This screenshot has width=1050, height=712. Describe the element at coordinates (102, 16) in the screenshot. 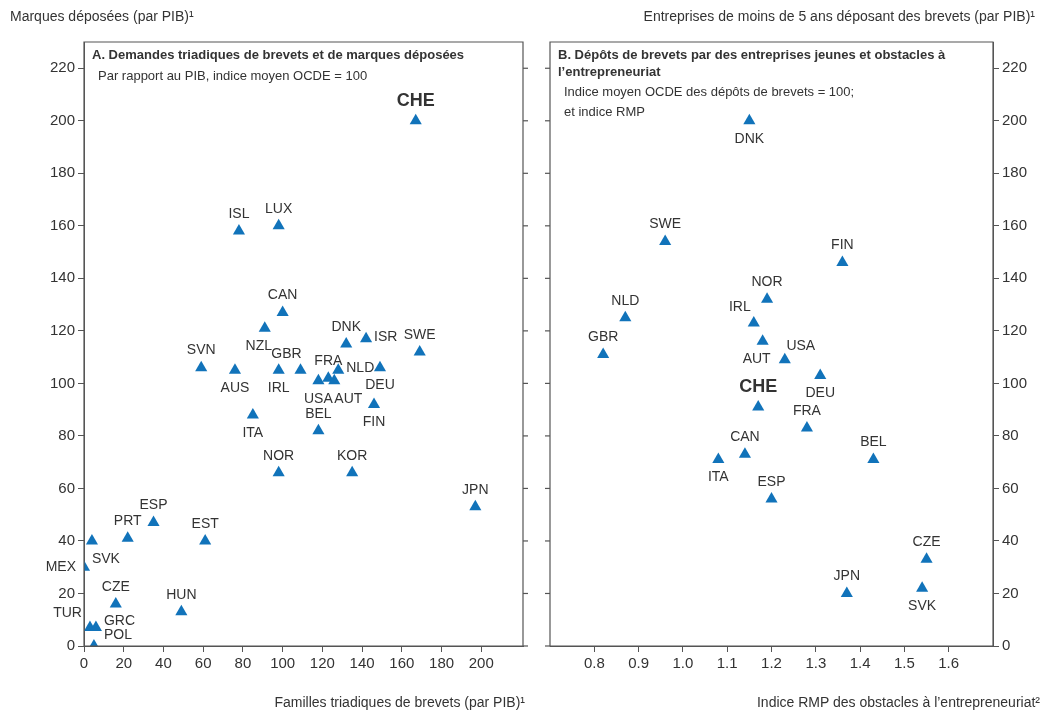

I see `y-axis-title: Marques déposées (par PIB)¹` at that location.